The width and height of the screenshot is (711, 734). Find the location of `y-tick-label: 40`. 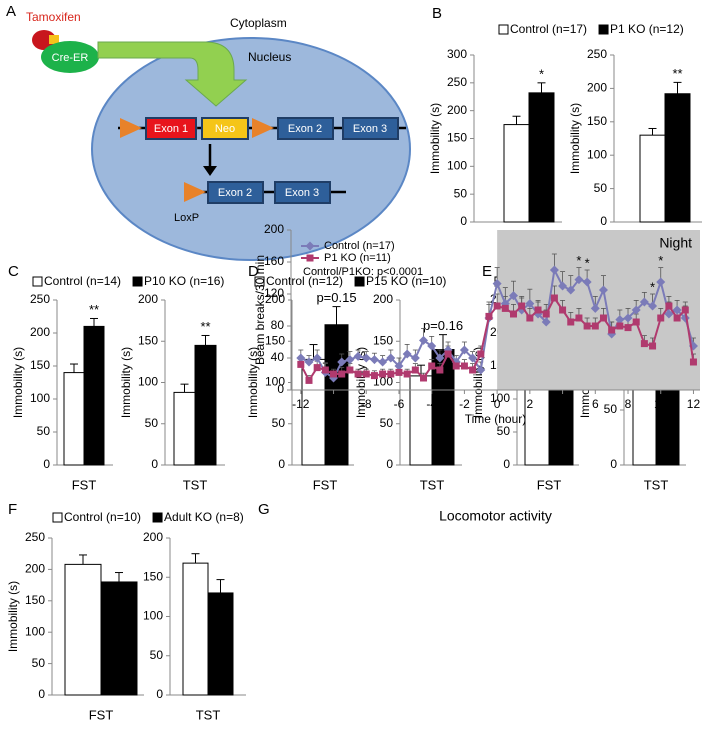

y-tick-label: 40 is located at coordinates (278, 357).